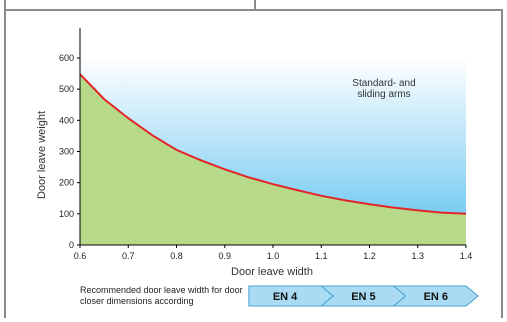 This screenshot has width=507, height=322. Describe the element at coordinates (369, 256) in the screenshot. I see `x-tick-label: 1.2` at that location.